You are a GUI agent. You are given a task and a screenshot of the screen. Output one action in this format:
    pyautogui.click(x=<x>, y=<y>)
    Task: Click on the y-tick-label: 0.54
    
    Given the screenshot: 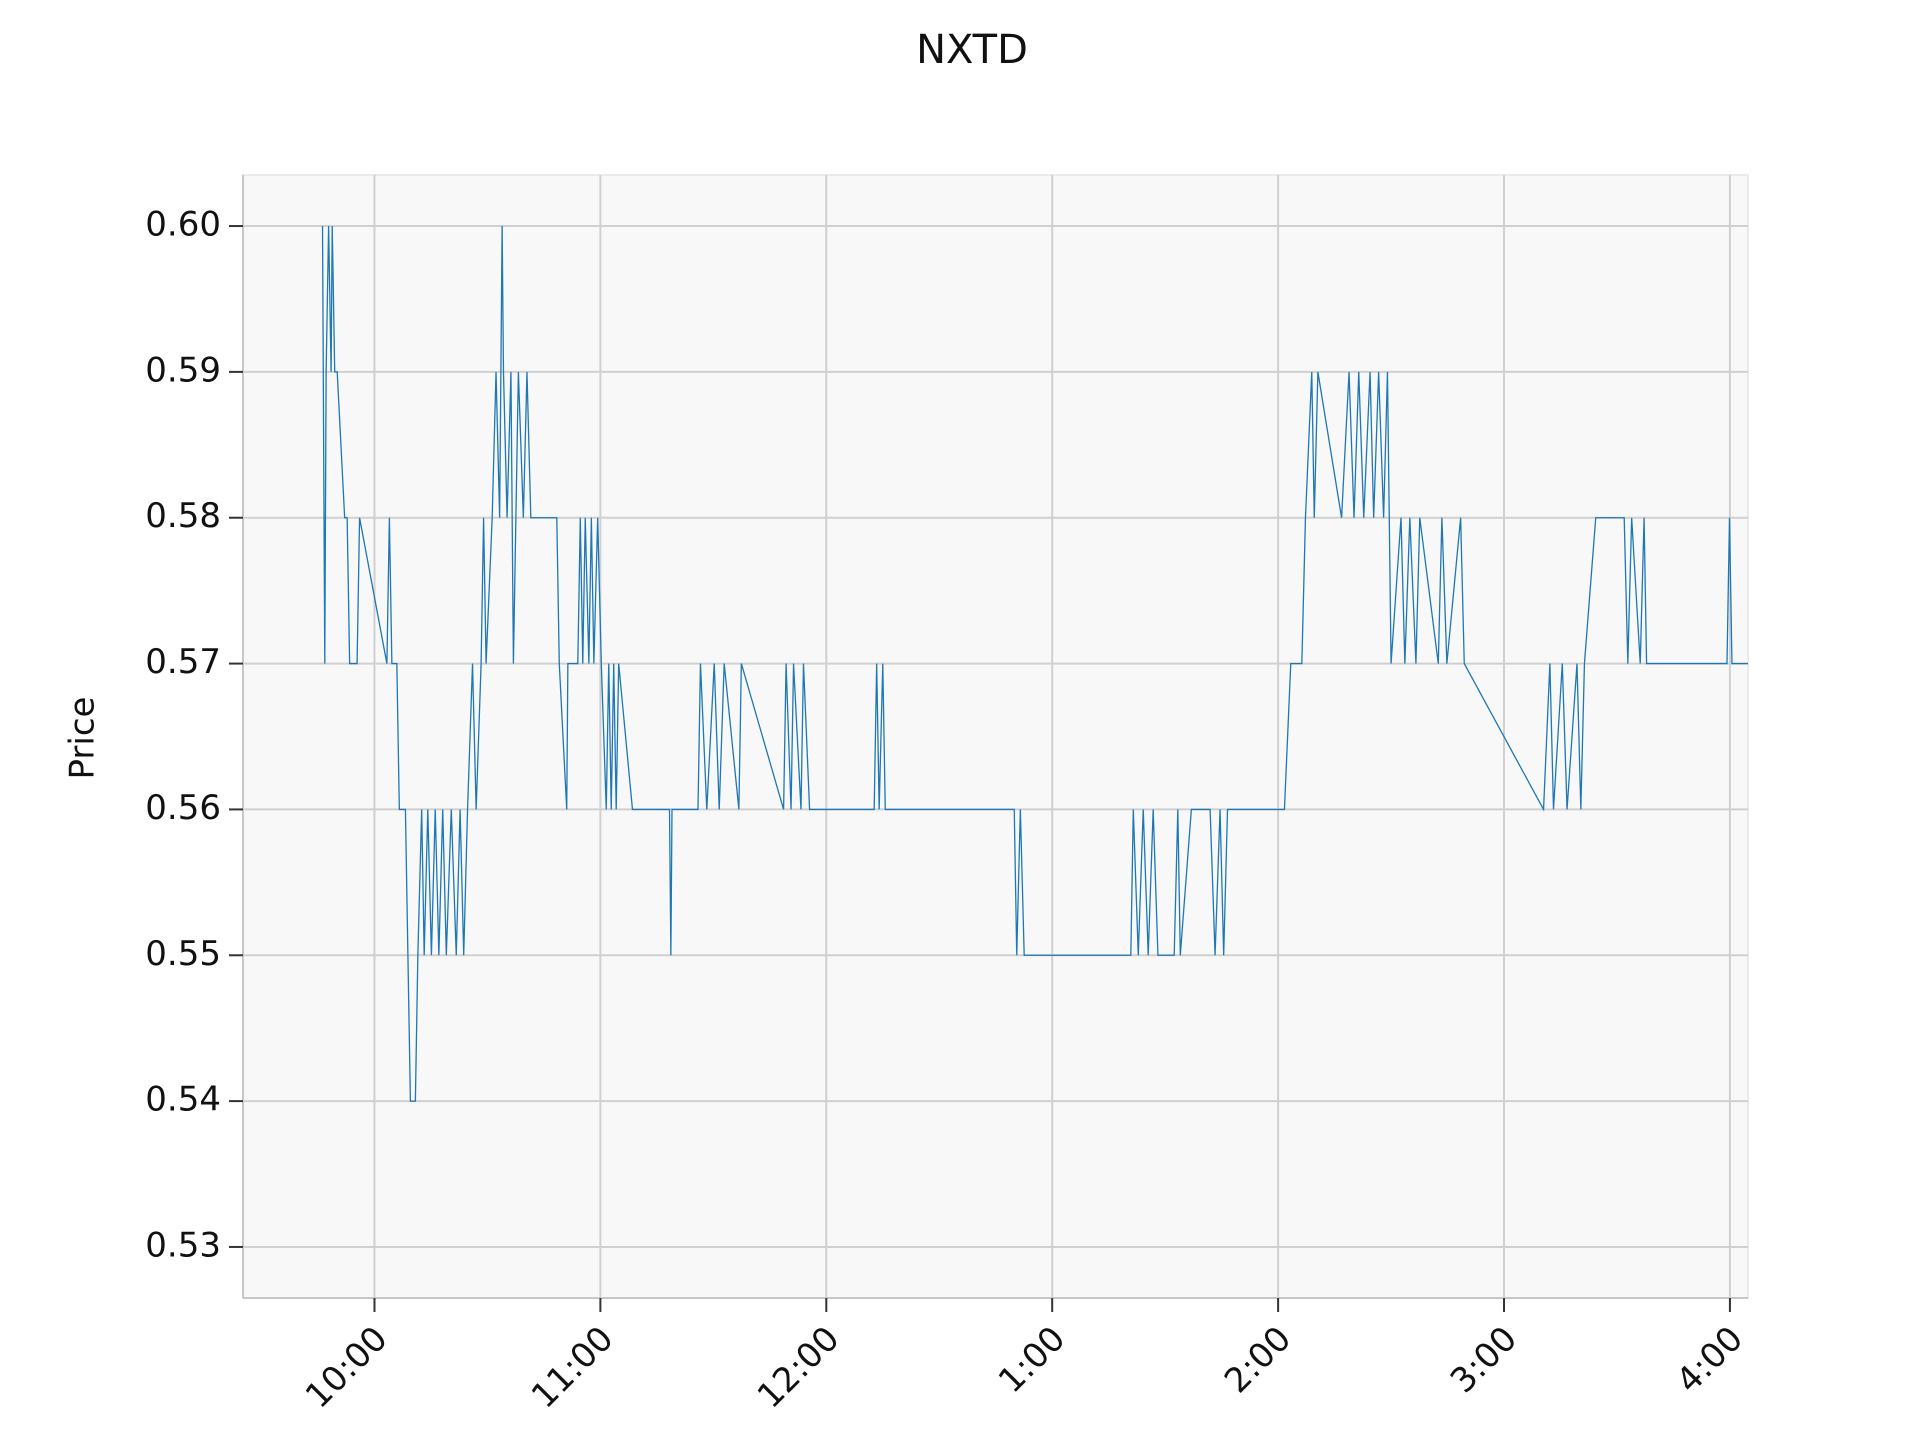 What is the action you would take?
    pyautogui.click(x=183, y=1100)
    